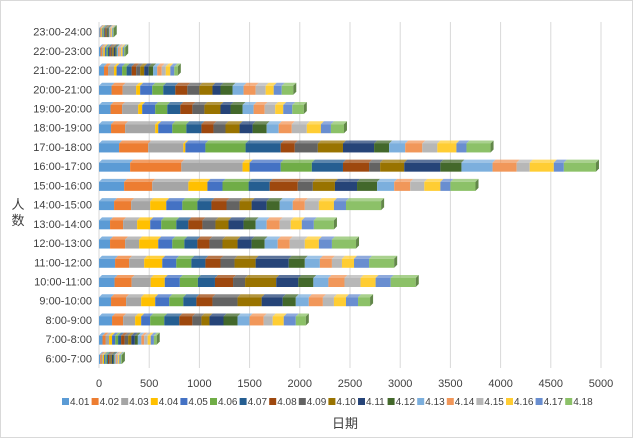 The width and height of the screenshot is (633, 438). Describe the element at coordinates (62, 206) in the screenshot. I see `y-tick-label: 14:00-15:00` at that location.